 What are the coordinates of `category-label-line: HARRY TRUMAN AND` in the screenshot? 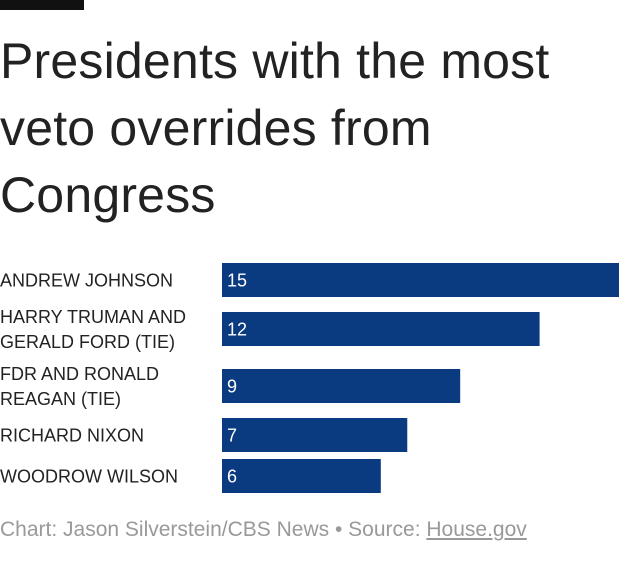 It's located at (93, 317).